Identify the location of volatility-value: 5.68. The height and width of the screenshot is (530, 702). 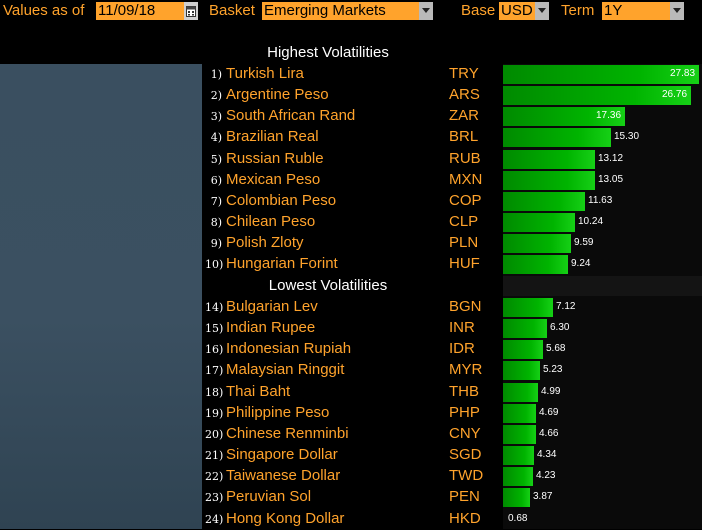
(556, 349).